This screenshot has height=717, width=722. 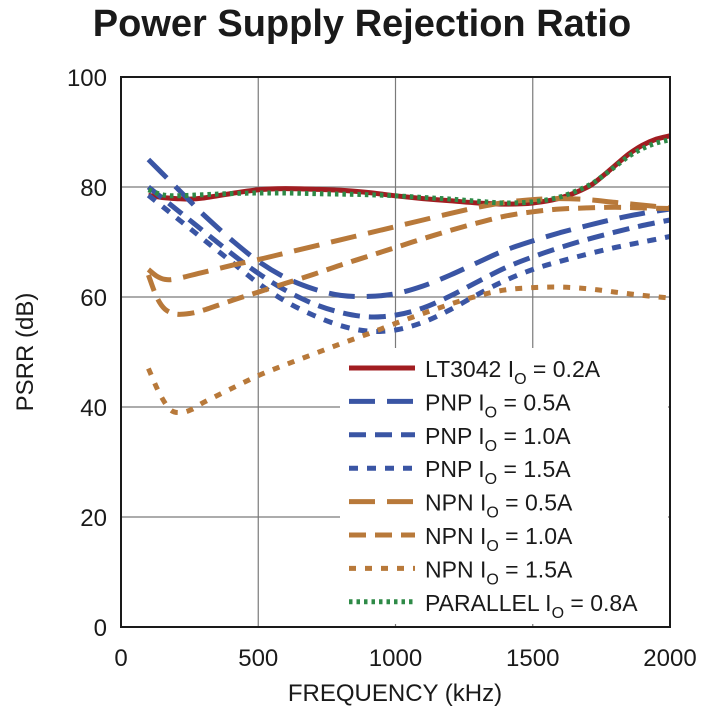 What do you see at coordinates (513, 372) in the screenshot?
I see `legend-label-1: LT3042 IO = 0.2A` at bounding box center [513, 372].